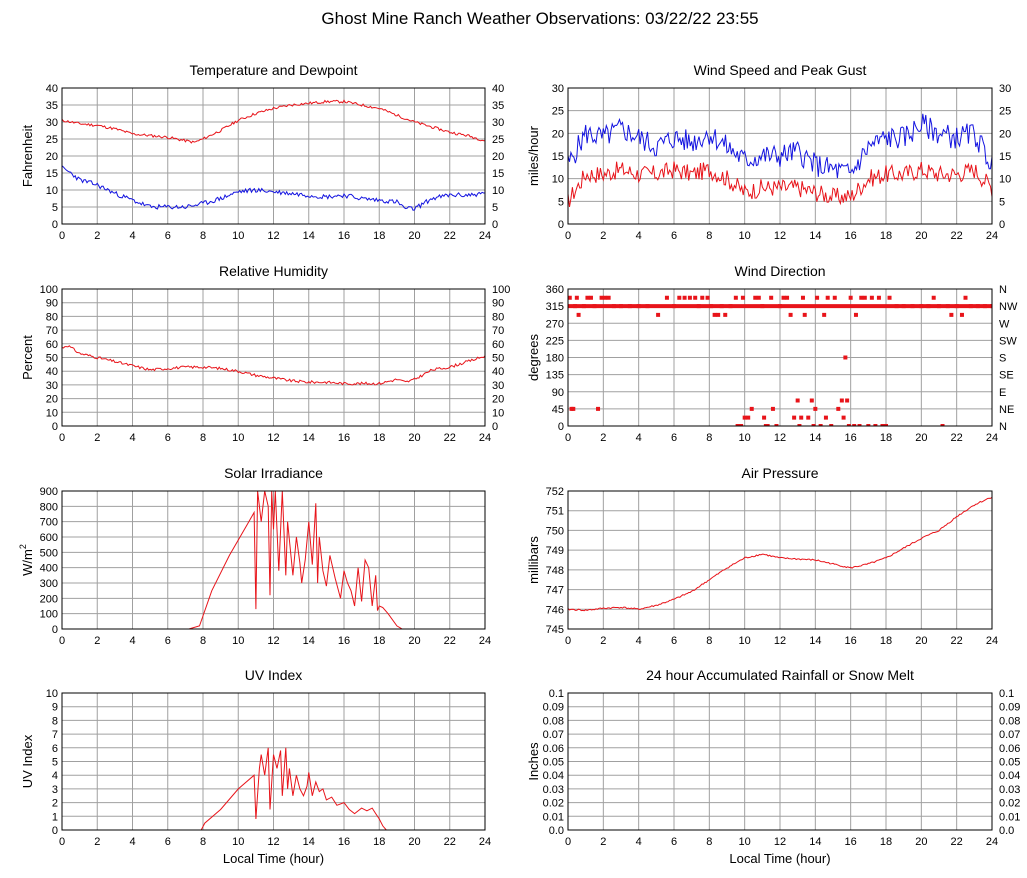 The image size is (1027, 878). What do you see at coordinates (273, 188) in the screenshot?
I see `temperature-series-dewpoint` at bounding box center [273, 188].